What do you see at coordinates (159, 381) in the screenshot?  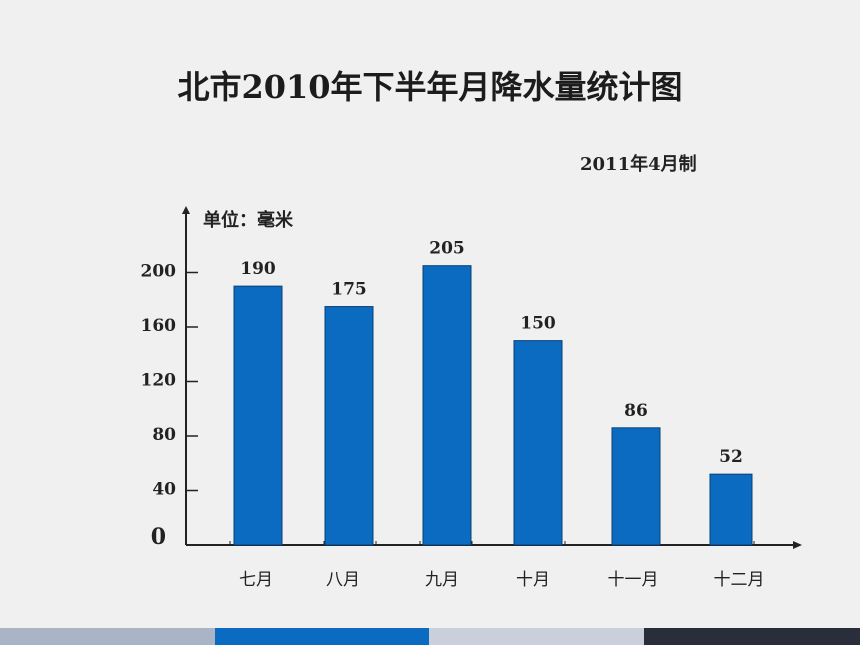 I see `y-tick-label: 120` at bounding box center [159, 381].